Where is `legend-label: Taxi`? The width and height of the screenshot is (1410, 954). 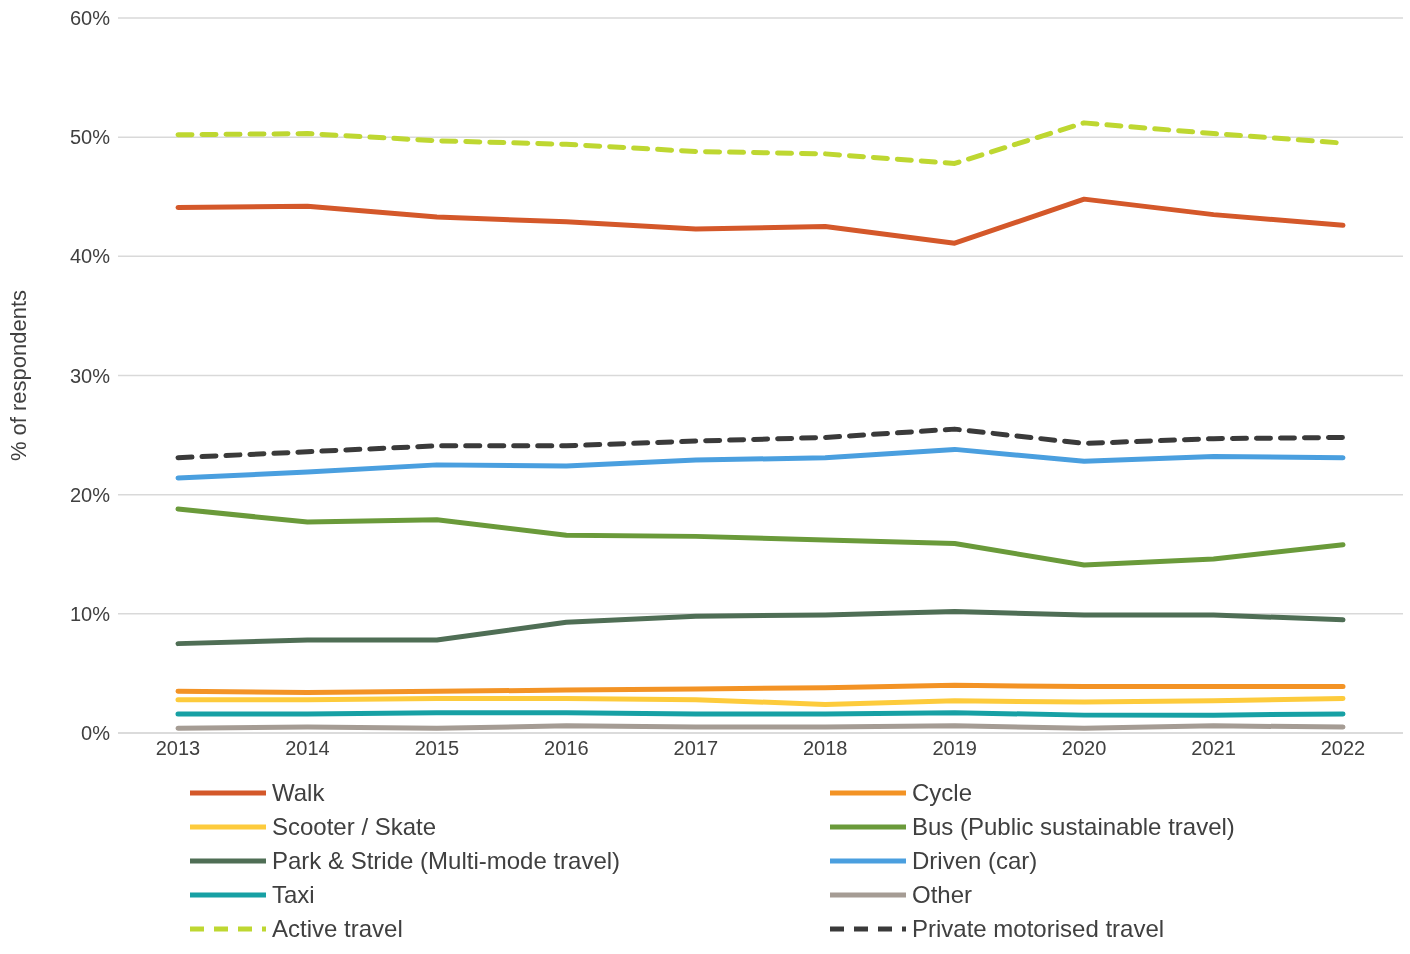 legend-label: Taxi is located at coordinates (293, 895).